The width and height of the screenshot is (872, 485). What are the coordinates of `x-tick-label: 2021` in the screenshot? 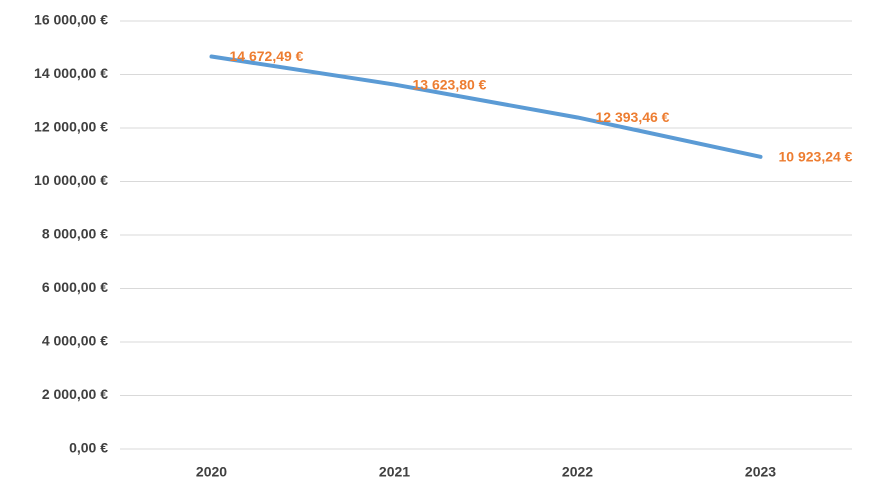 It's located at (394, 472).